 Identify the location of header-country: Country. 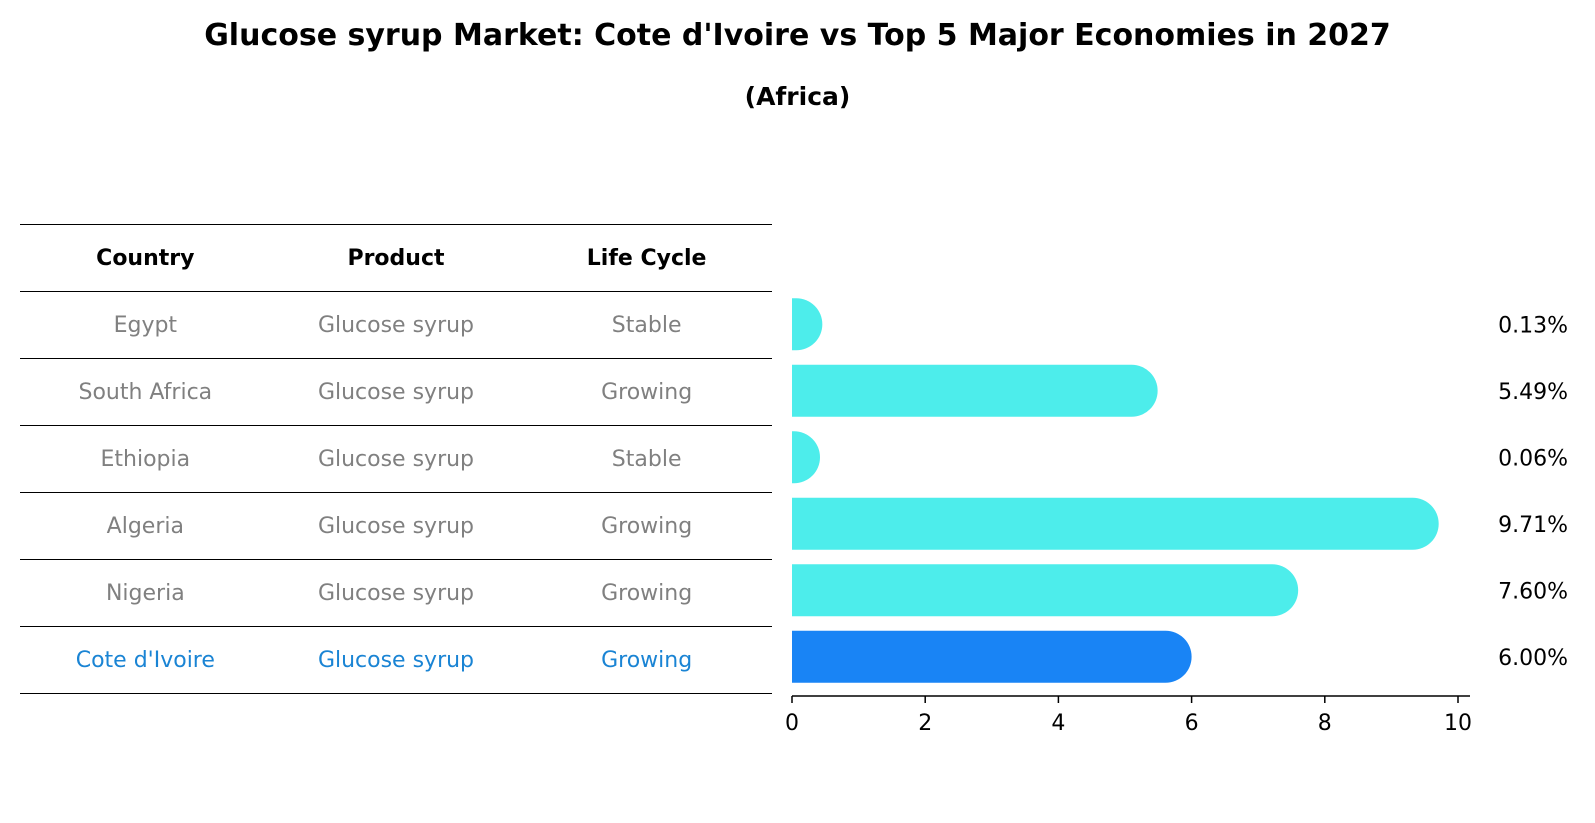
(145, 258).